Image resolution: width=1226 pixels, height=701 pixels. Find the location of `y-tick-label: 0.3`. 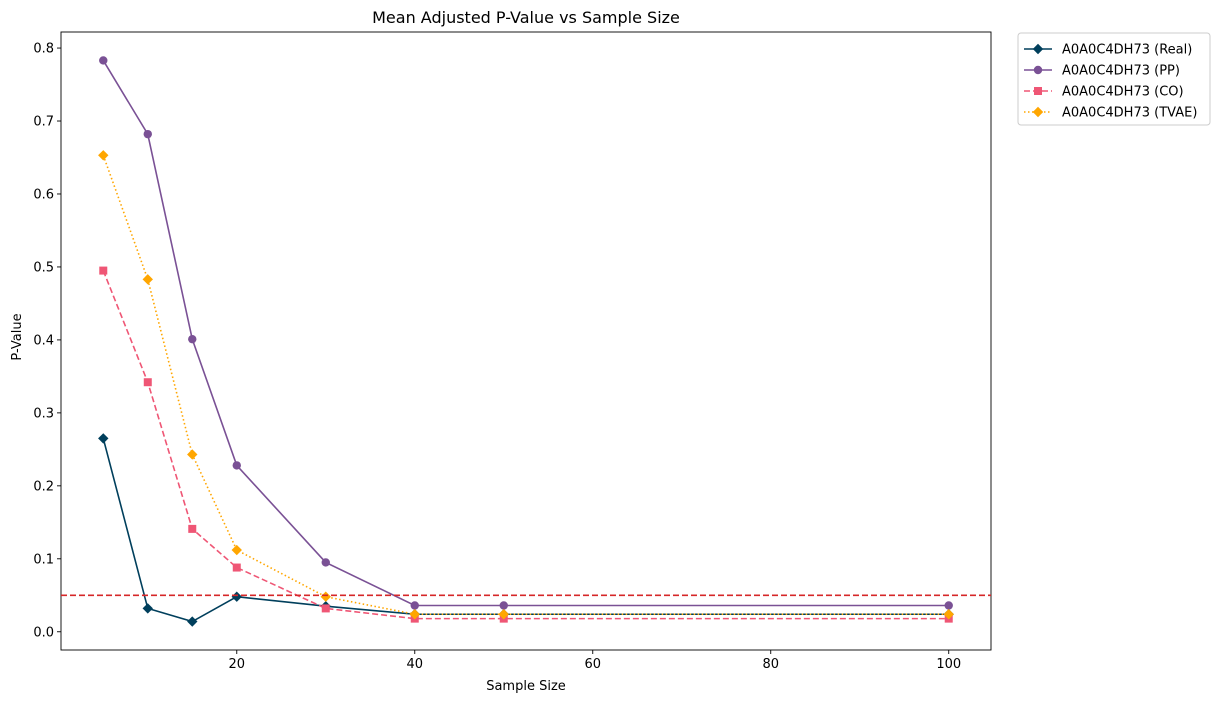

y-tick-label: 0.3 is located at coordinates (43, 413).